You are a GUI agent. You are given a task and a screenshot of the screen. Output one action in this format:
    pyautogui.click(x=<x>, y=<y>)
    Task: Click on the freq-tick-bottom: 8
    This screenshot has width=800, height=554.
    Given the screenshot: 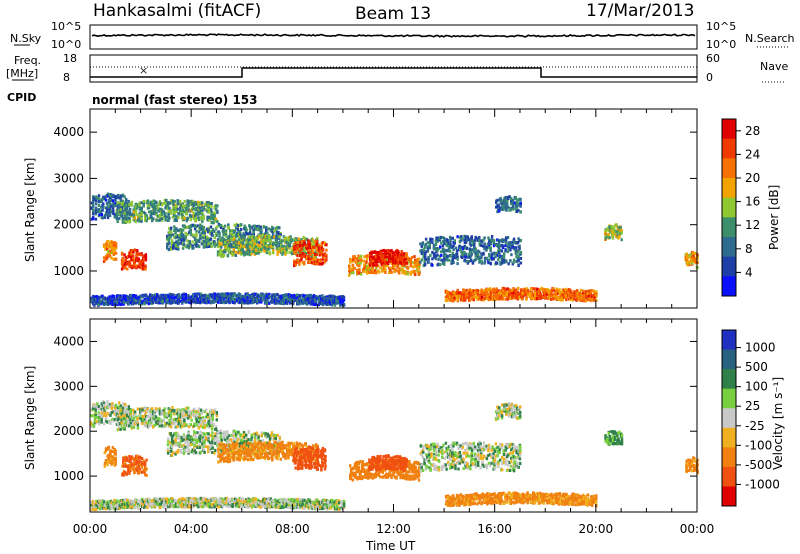 What is the action you would take?
    pyautogui.click(x=66, y=77)
    